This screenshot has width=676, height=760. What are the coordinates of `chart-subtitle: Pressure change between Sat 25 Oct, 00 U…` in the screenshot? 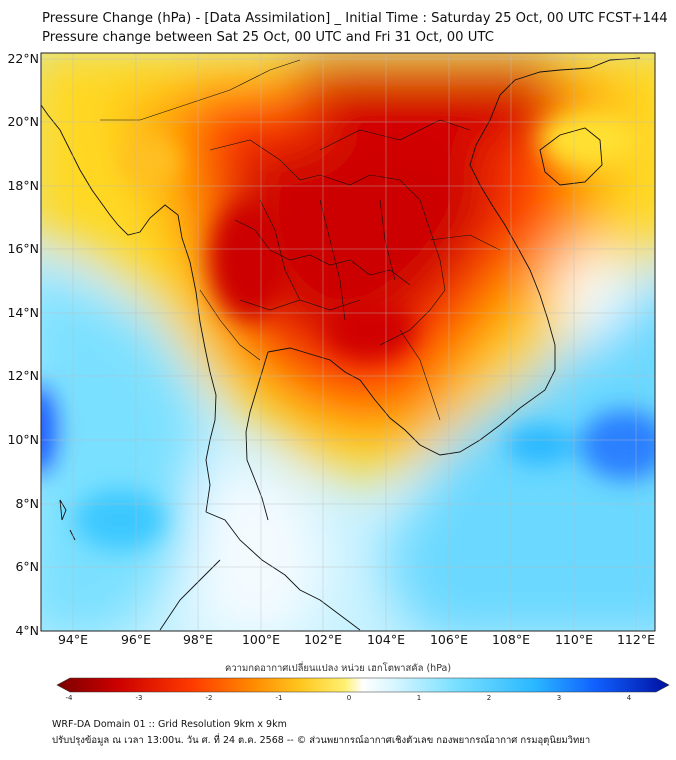 It's located at (268, 37).